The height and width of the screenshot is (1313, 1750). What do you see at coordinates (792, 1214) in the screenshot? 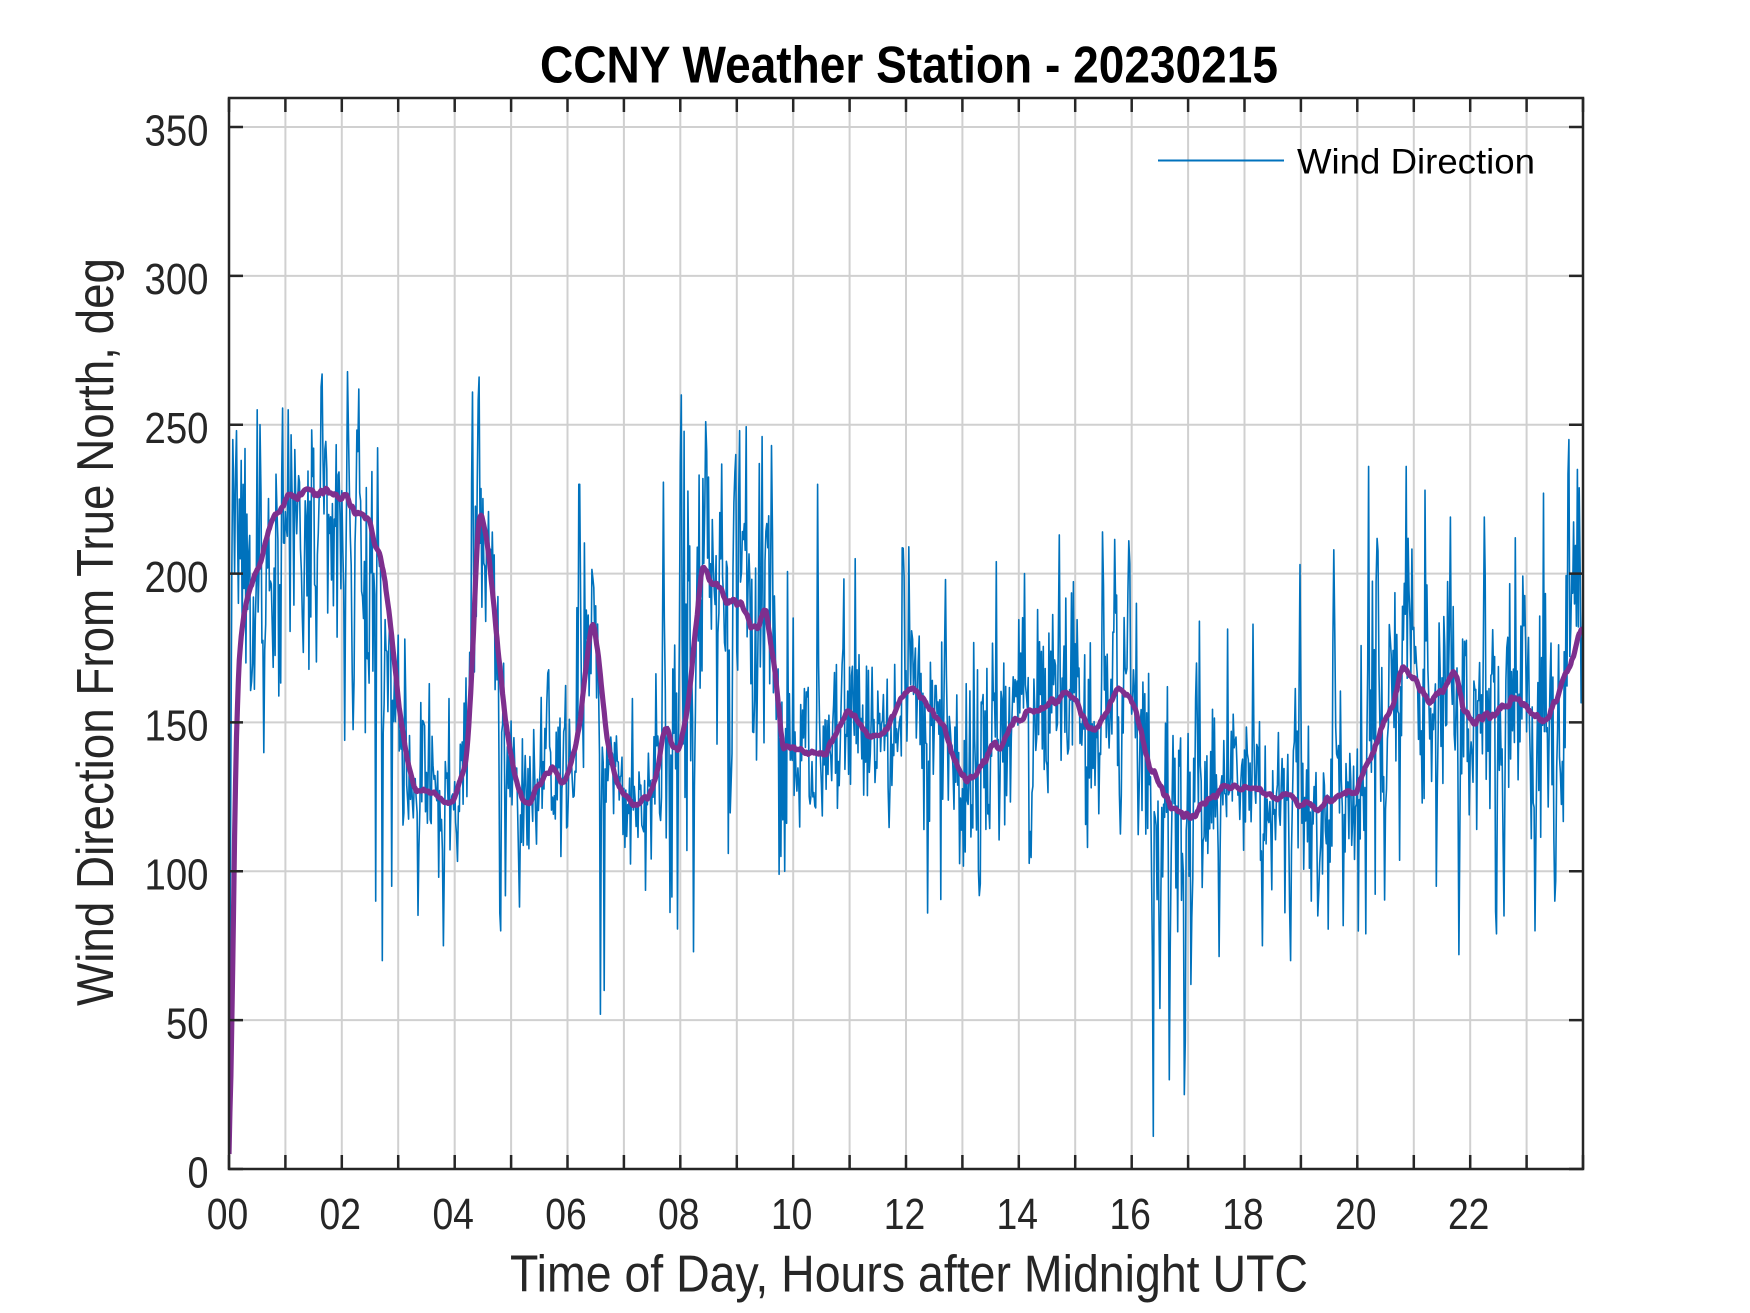
I see `svg-text: 10` at bounding box center [792, 1214].